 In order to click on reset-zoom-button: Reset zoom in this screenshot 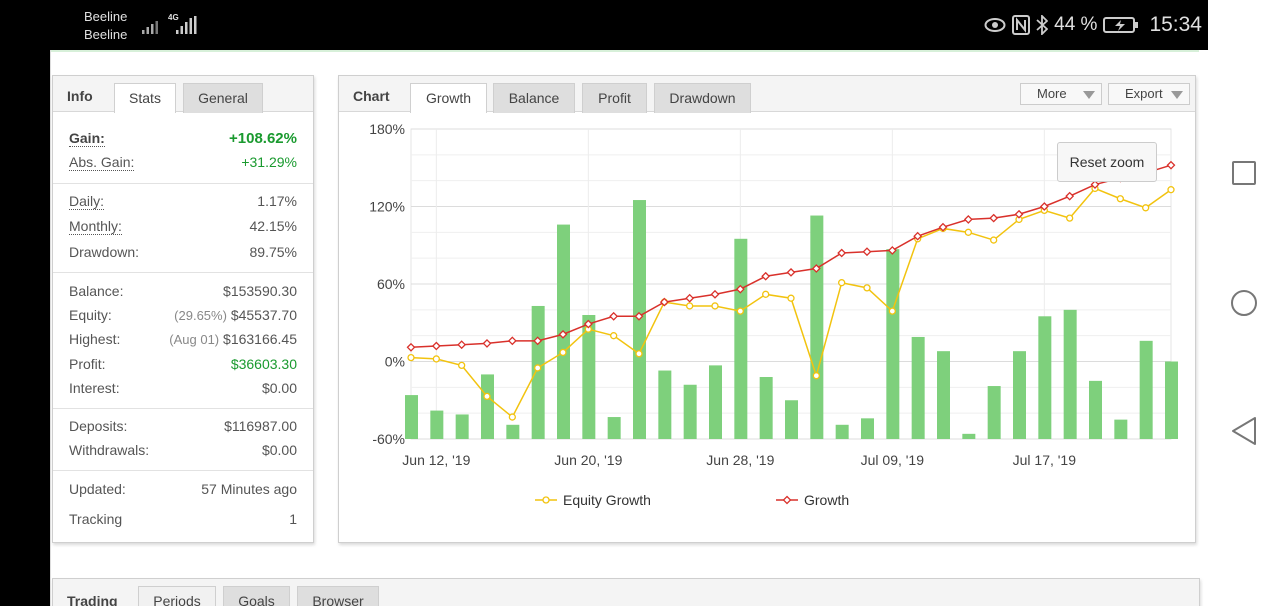, I will do `click(1107, 162)`.